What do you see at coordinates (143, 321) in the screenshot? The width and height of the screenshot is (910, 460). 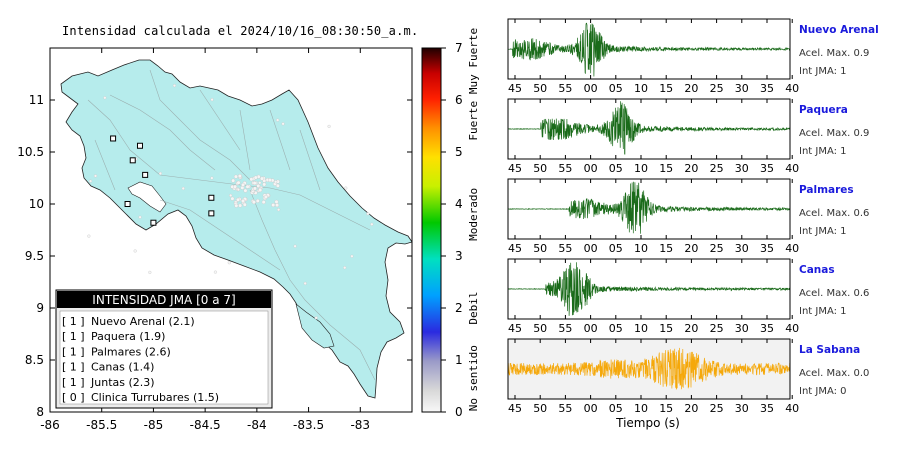 I see `legend-item-name: Nuevo Arenal (2.1)` at bounding box center [143, 321].